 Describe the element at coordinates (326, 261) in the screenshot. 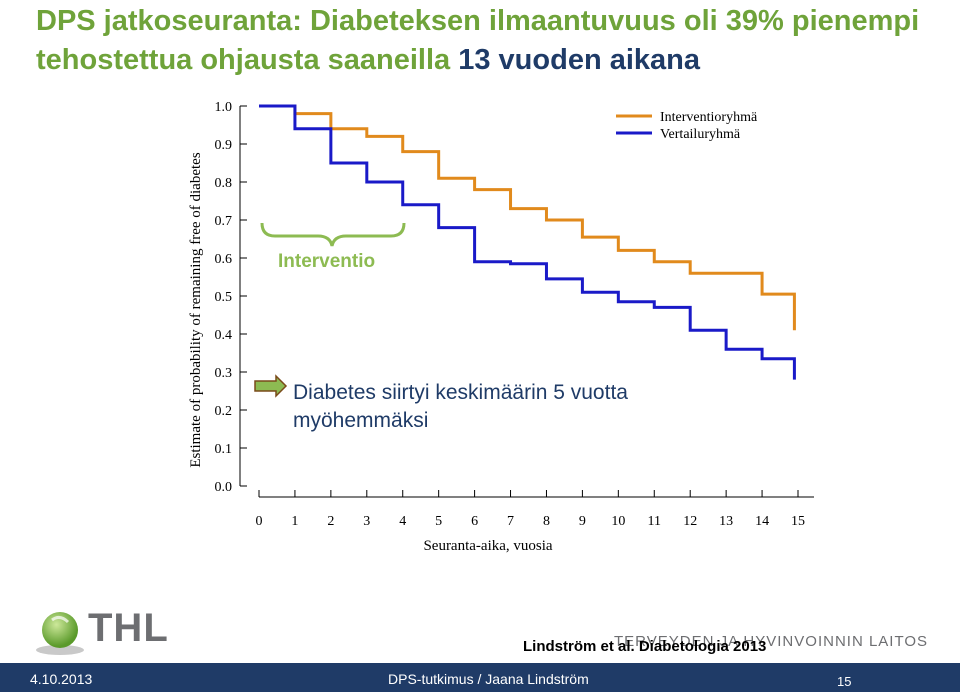

I see `intervention-label: Interventio` at that location.